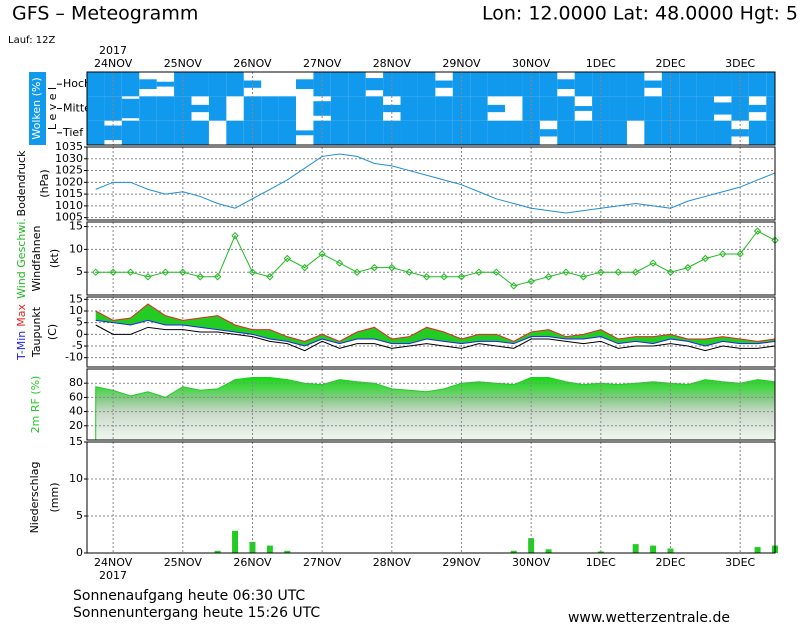 This screenshot has width=800, height=625. What do you see at coordinates (183, 63) in the screenshot?
I see `x-tick-label-top: 25NOV` at bounding box center [183, 63].